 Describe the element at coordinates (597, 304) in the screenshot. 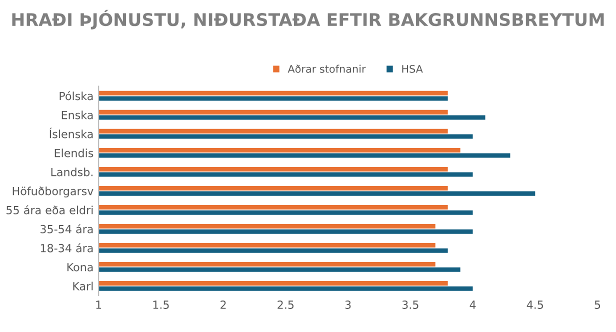

I see `x-tick-label: 5` at that location.